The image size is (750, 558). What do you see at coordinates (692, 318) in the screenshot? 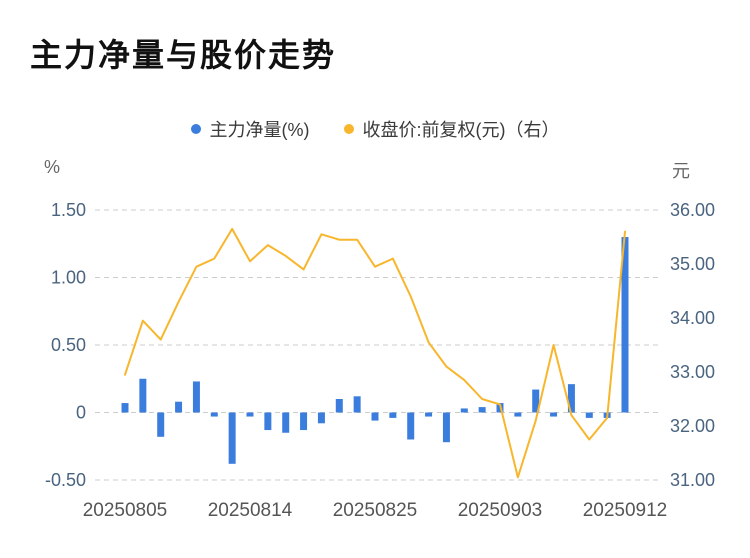
I see `right-axis-tick: 34.00` at bounding box center [692, 318].